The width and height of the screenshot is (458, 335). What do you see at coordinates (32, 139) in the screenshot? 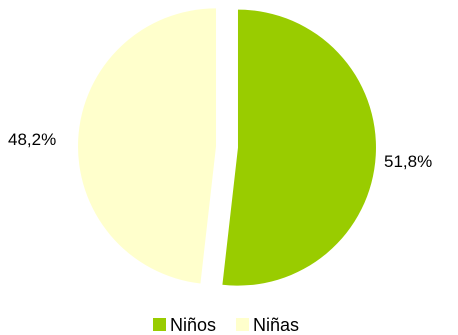
I see `slice-label-ninas: 48,2%` at bounding box center [32, 139].